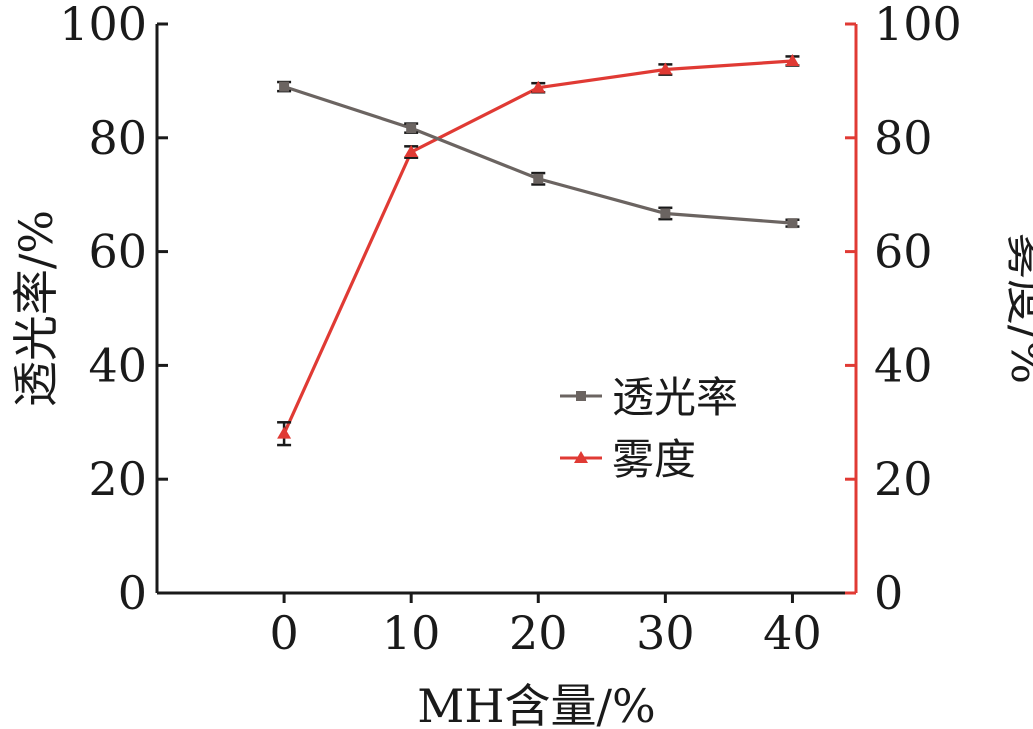  I want to click on right-y-tick-label: 0, so click(888, 593).